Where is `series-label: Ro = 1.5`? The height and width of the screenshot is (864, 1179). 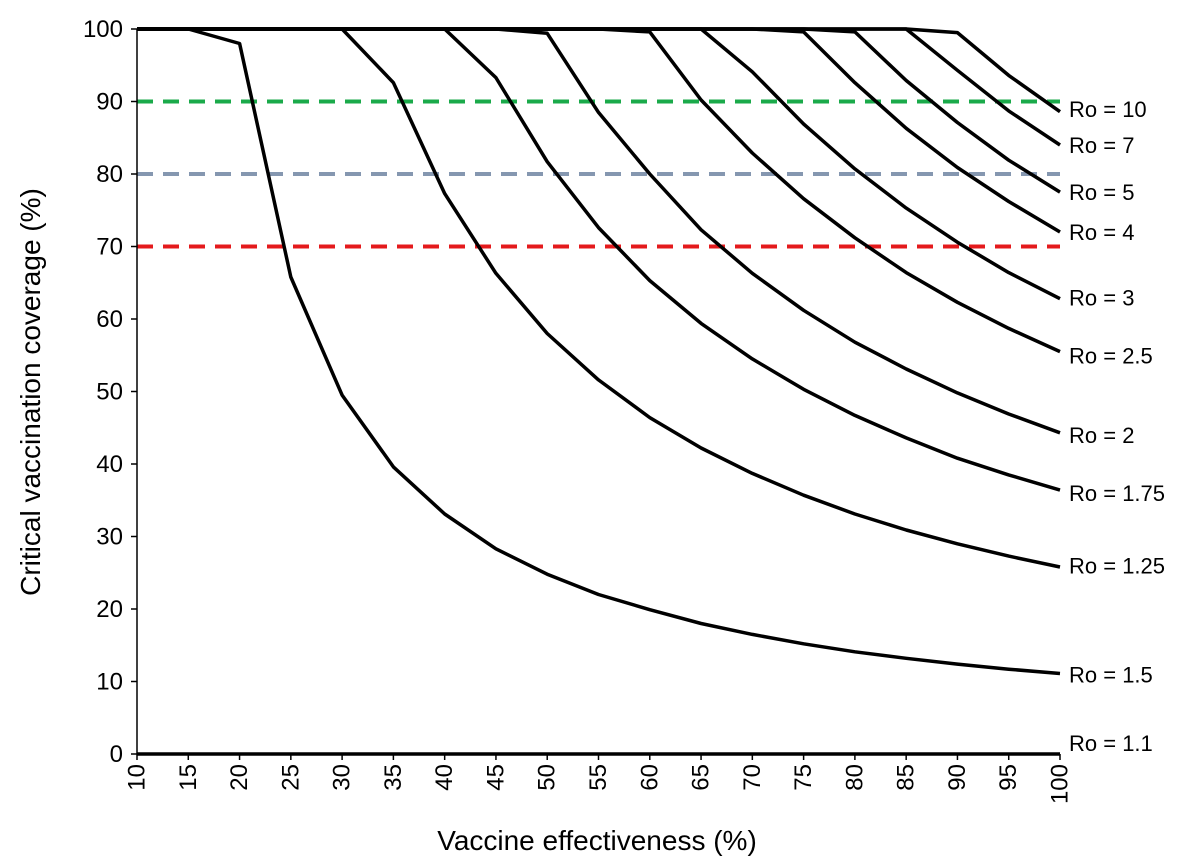
series-label: Ro = 1.5 is located at coordinates (1111, 674).